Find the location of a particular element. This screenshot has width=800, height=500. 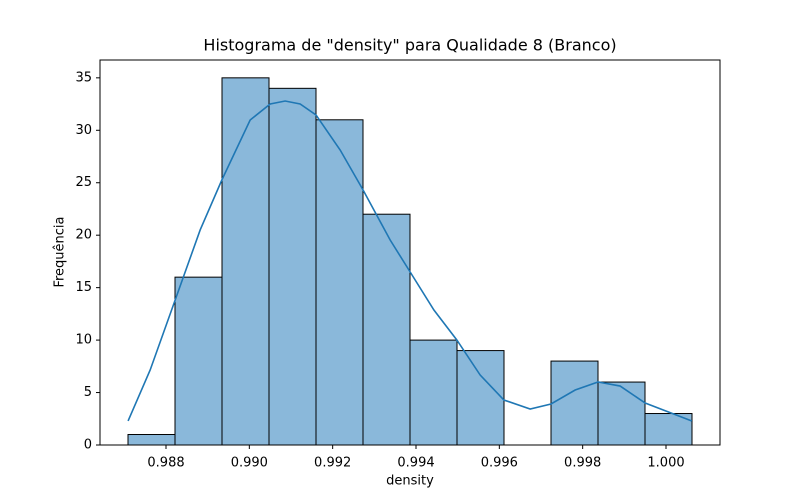

x-tick-label: 0.996 is located at coordinates (499, 463).